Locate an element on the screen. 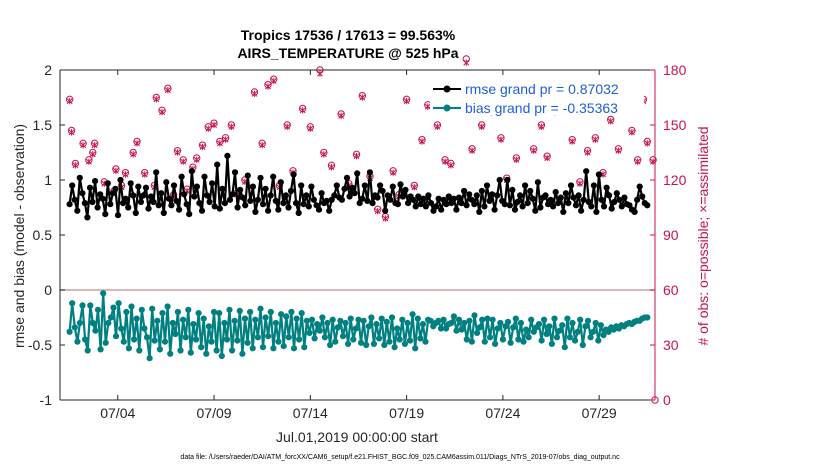 The image size is (830, 470). right-tick-label: 150 is located at coordinates (675, 125).